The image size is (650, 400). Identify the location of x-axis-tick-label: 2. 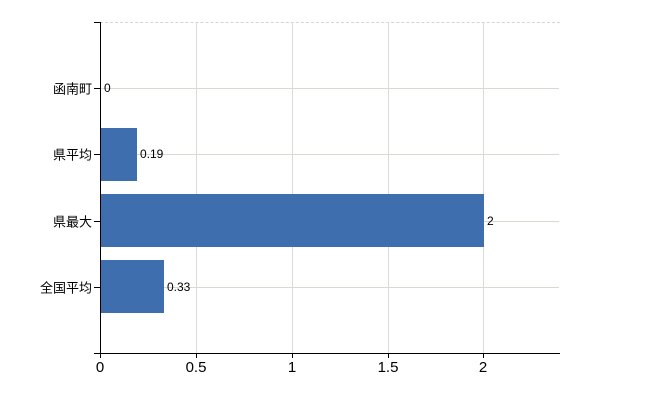
(483, 367).